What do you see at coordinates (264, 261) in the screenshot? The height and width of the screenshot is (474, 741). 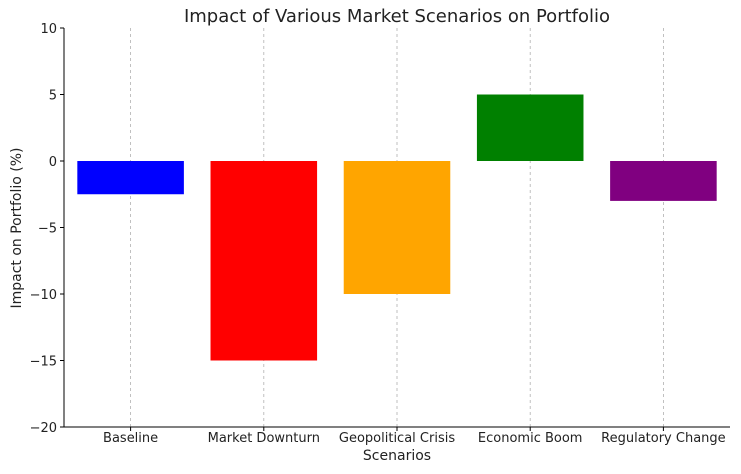 I see `bar-market-downturn` at bounding box center [264, 261].